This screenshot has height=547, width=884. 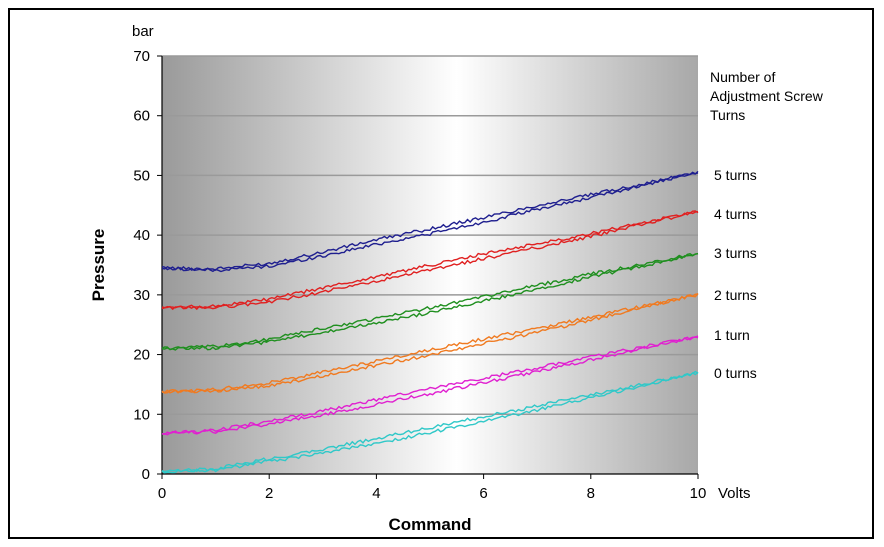 What do you see at coordinates (141, 295) in the screenshot?
I see `y-tick-label: 30` at bounding box center [141, 295].